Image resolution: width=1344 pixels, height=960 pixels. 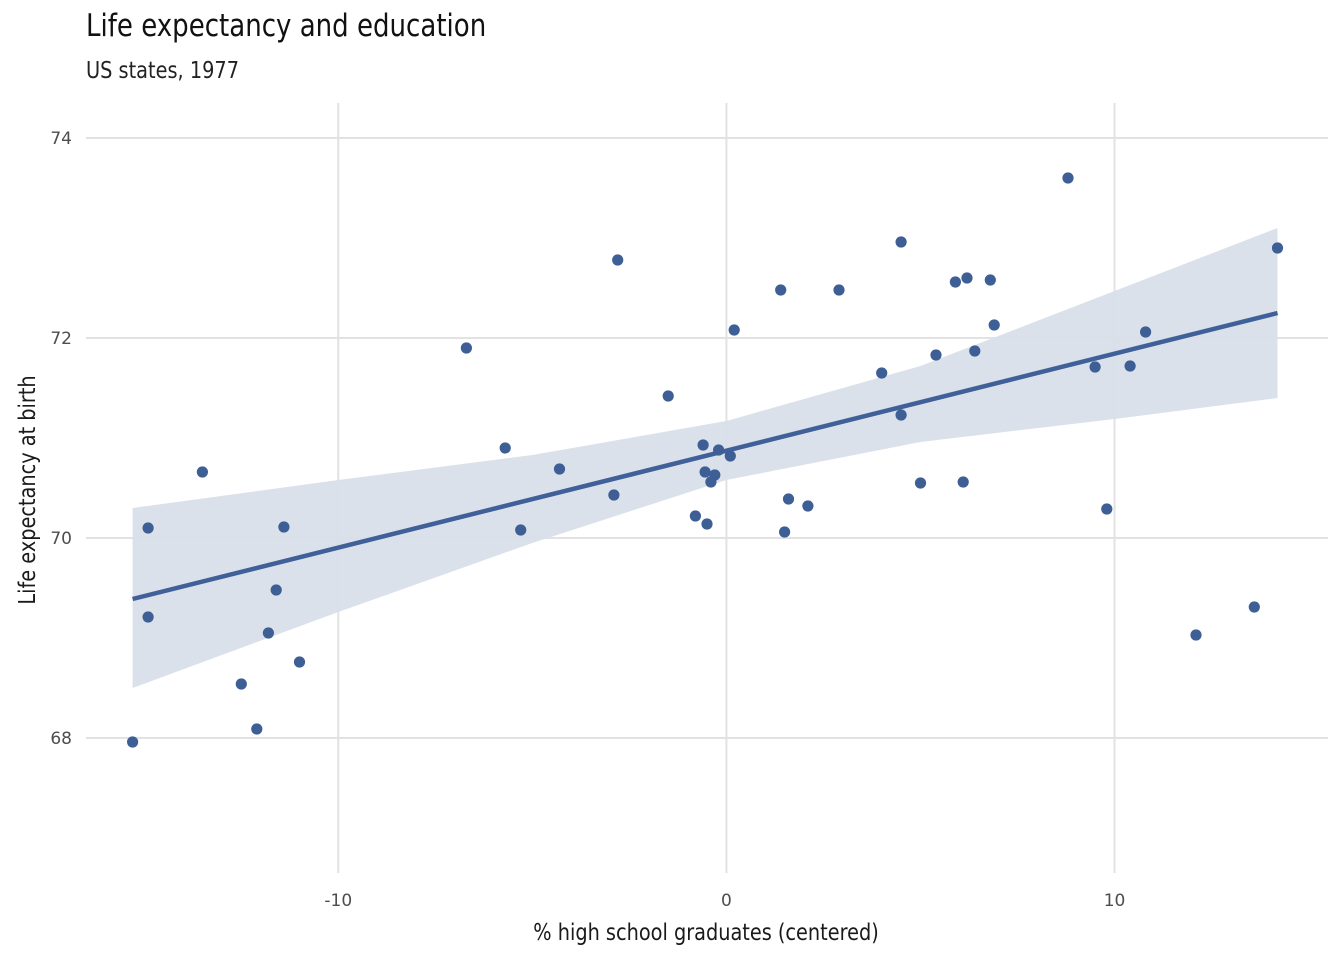 I want to click on chart-subtitle: US states, 1977, so click(x=163, y=71).